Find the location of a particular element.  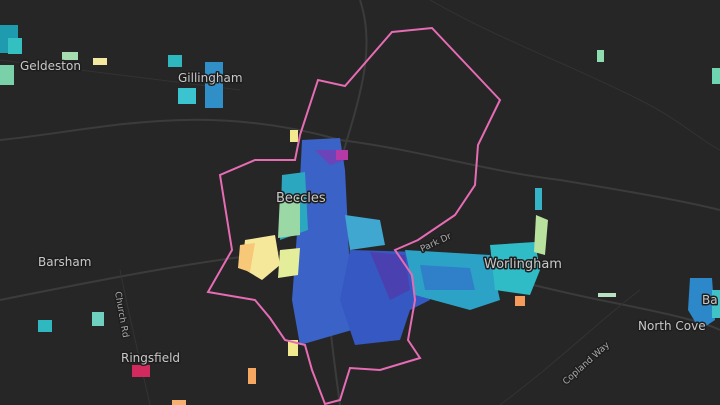

place-label: North Cove is located at coordinates (672, 326).